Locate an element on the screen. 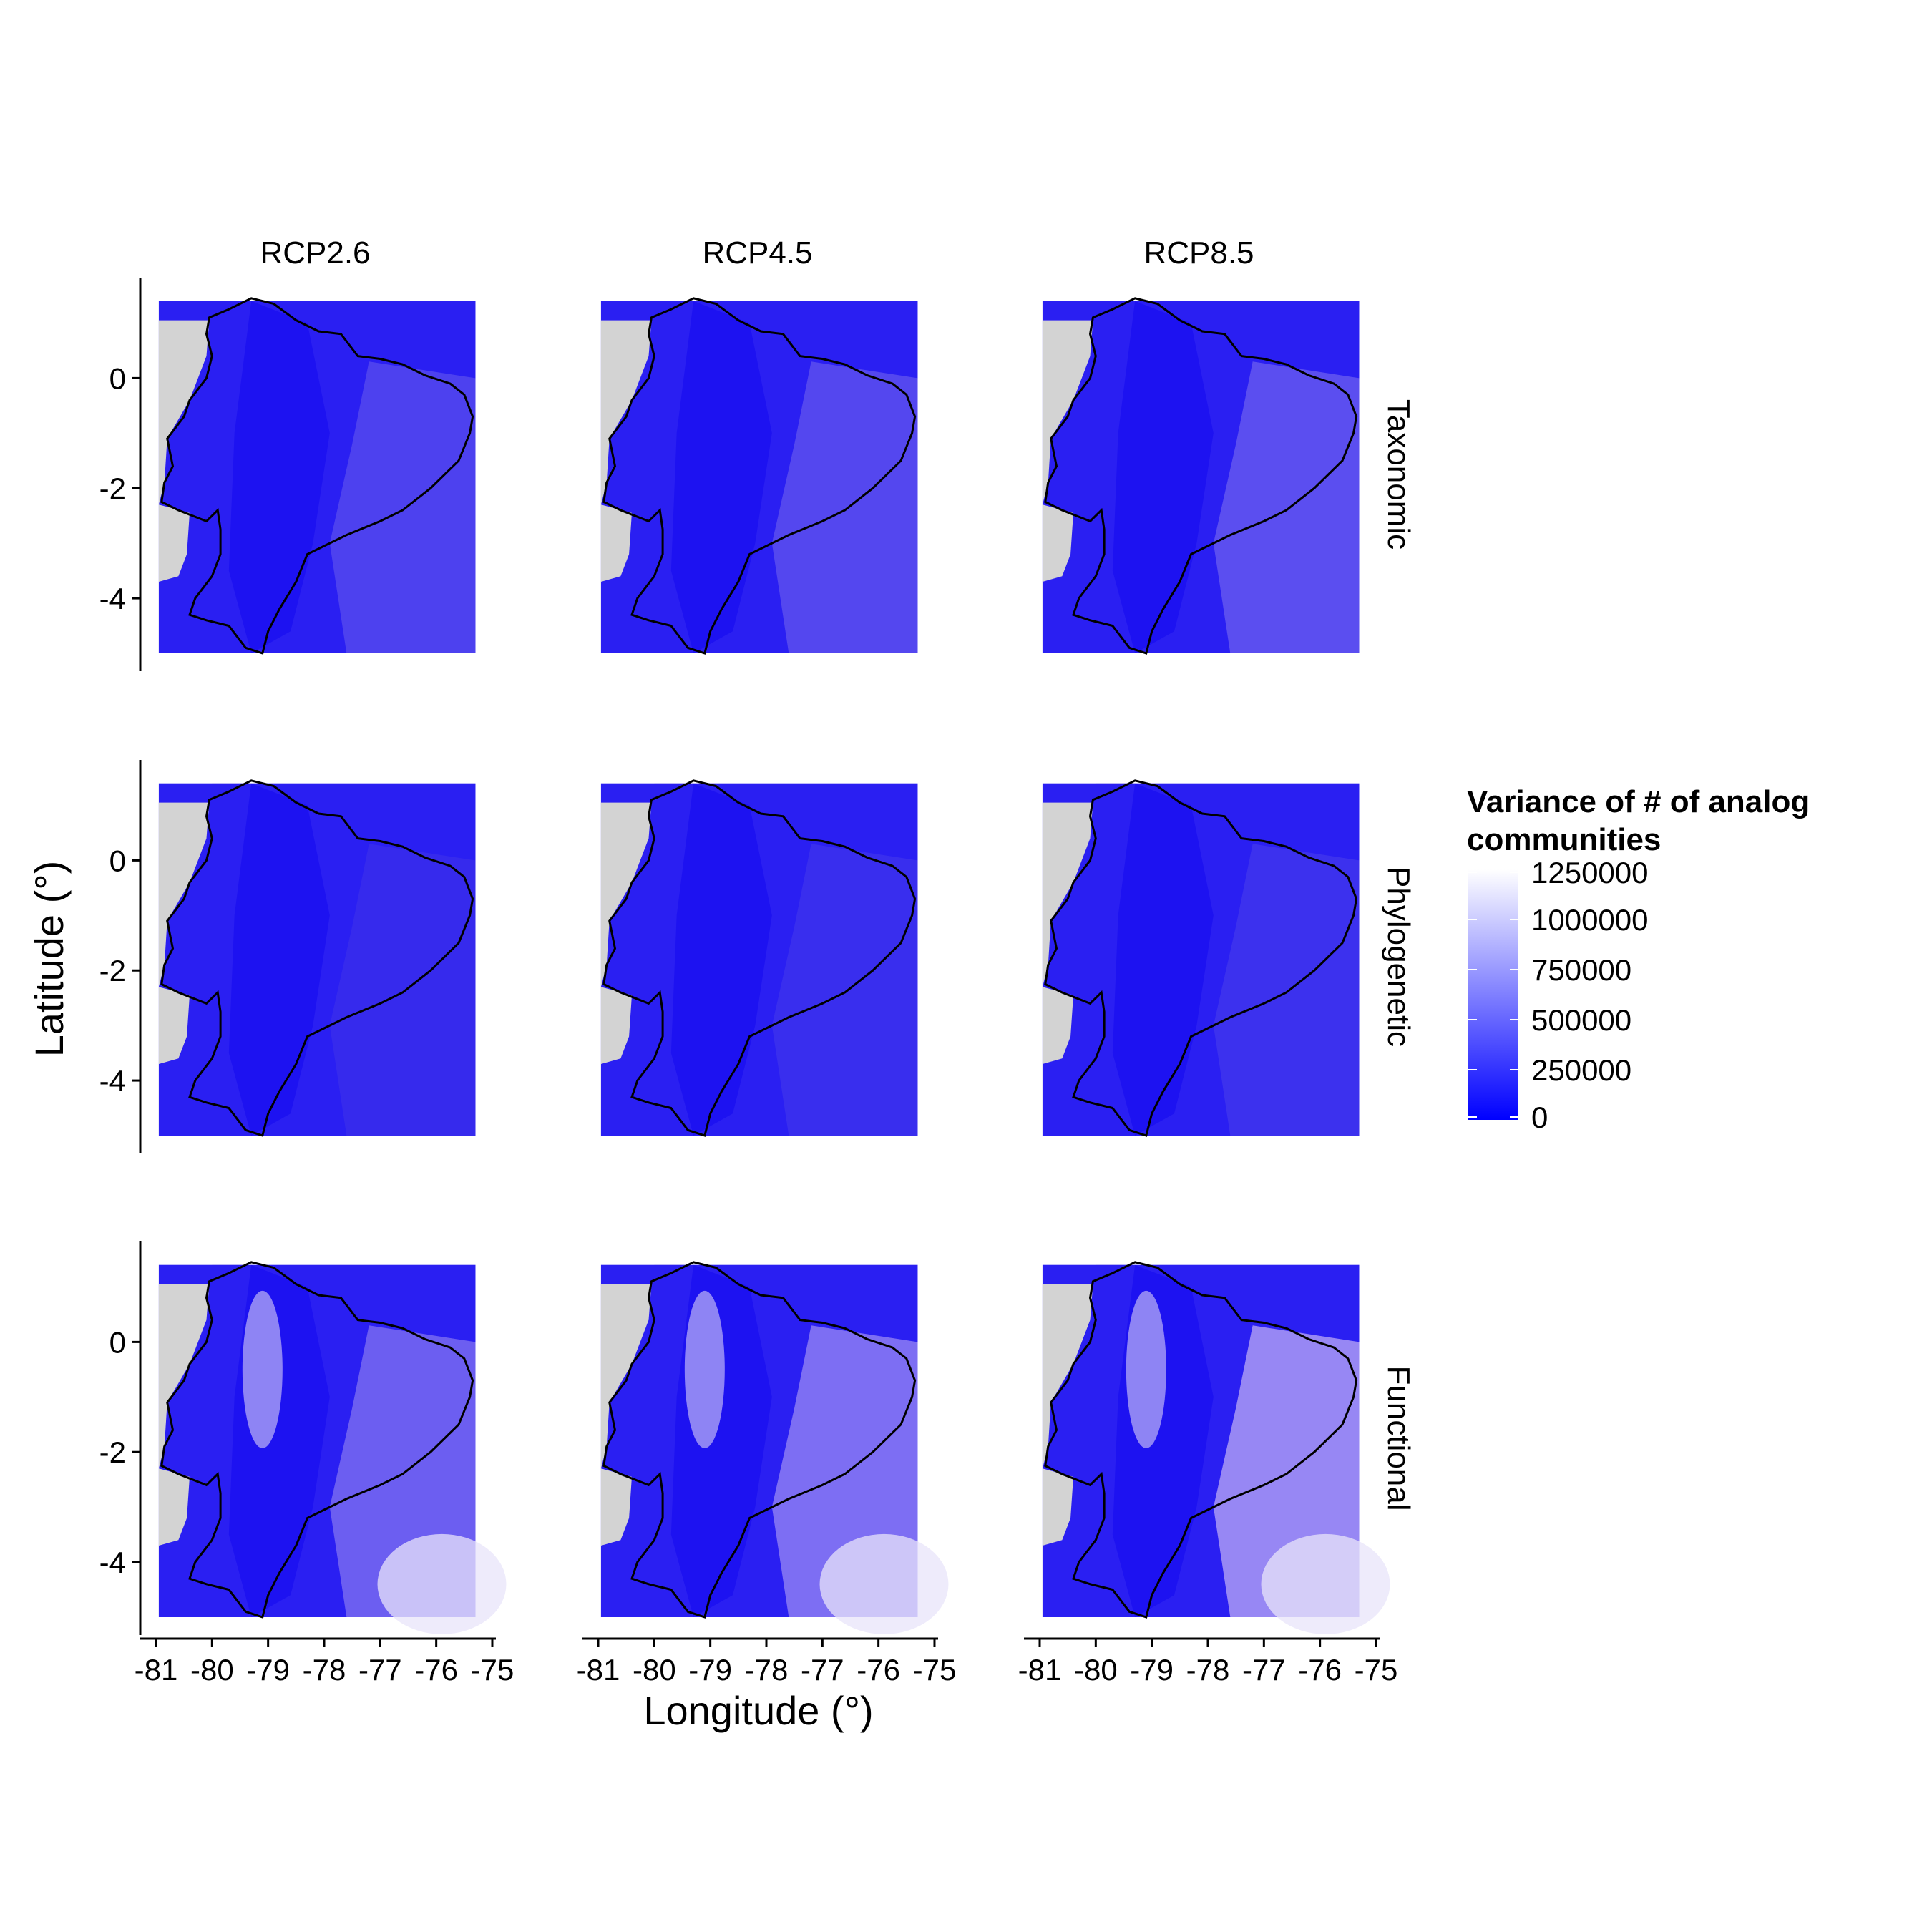 The width and height of the screenshot is (1932, 1932). legend-colorbar is located at coordinates (1493, 994).